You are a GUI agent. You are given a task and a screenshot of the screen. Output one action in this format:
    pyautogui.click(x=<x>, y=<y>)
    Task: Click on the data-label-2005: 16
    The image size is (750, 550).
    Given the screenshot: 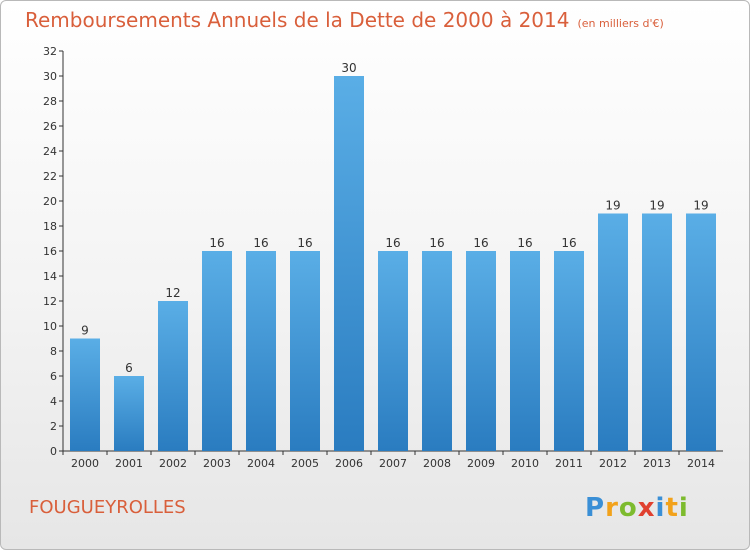 What is the action you would take?
    pyautogui.click(x=304, y=243)
    